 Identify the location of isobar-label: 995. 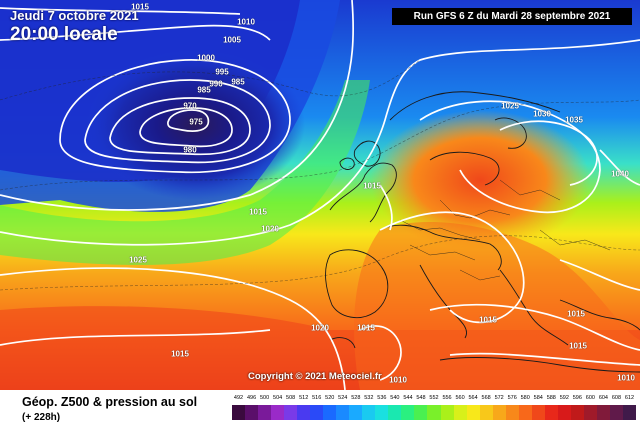
(222, 72).